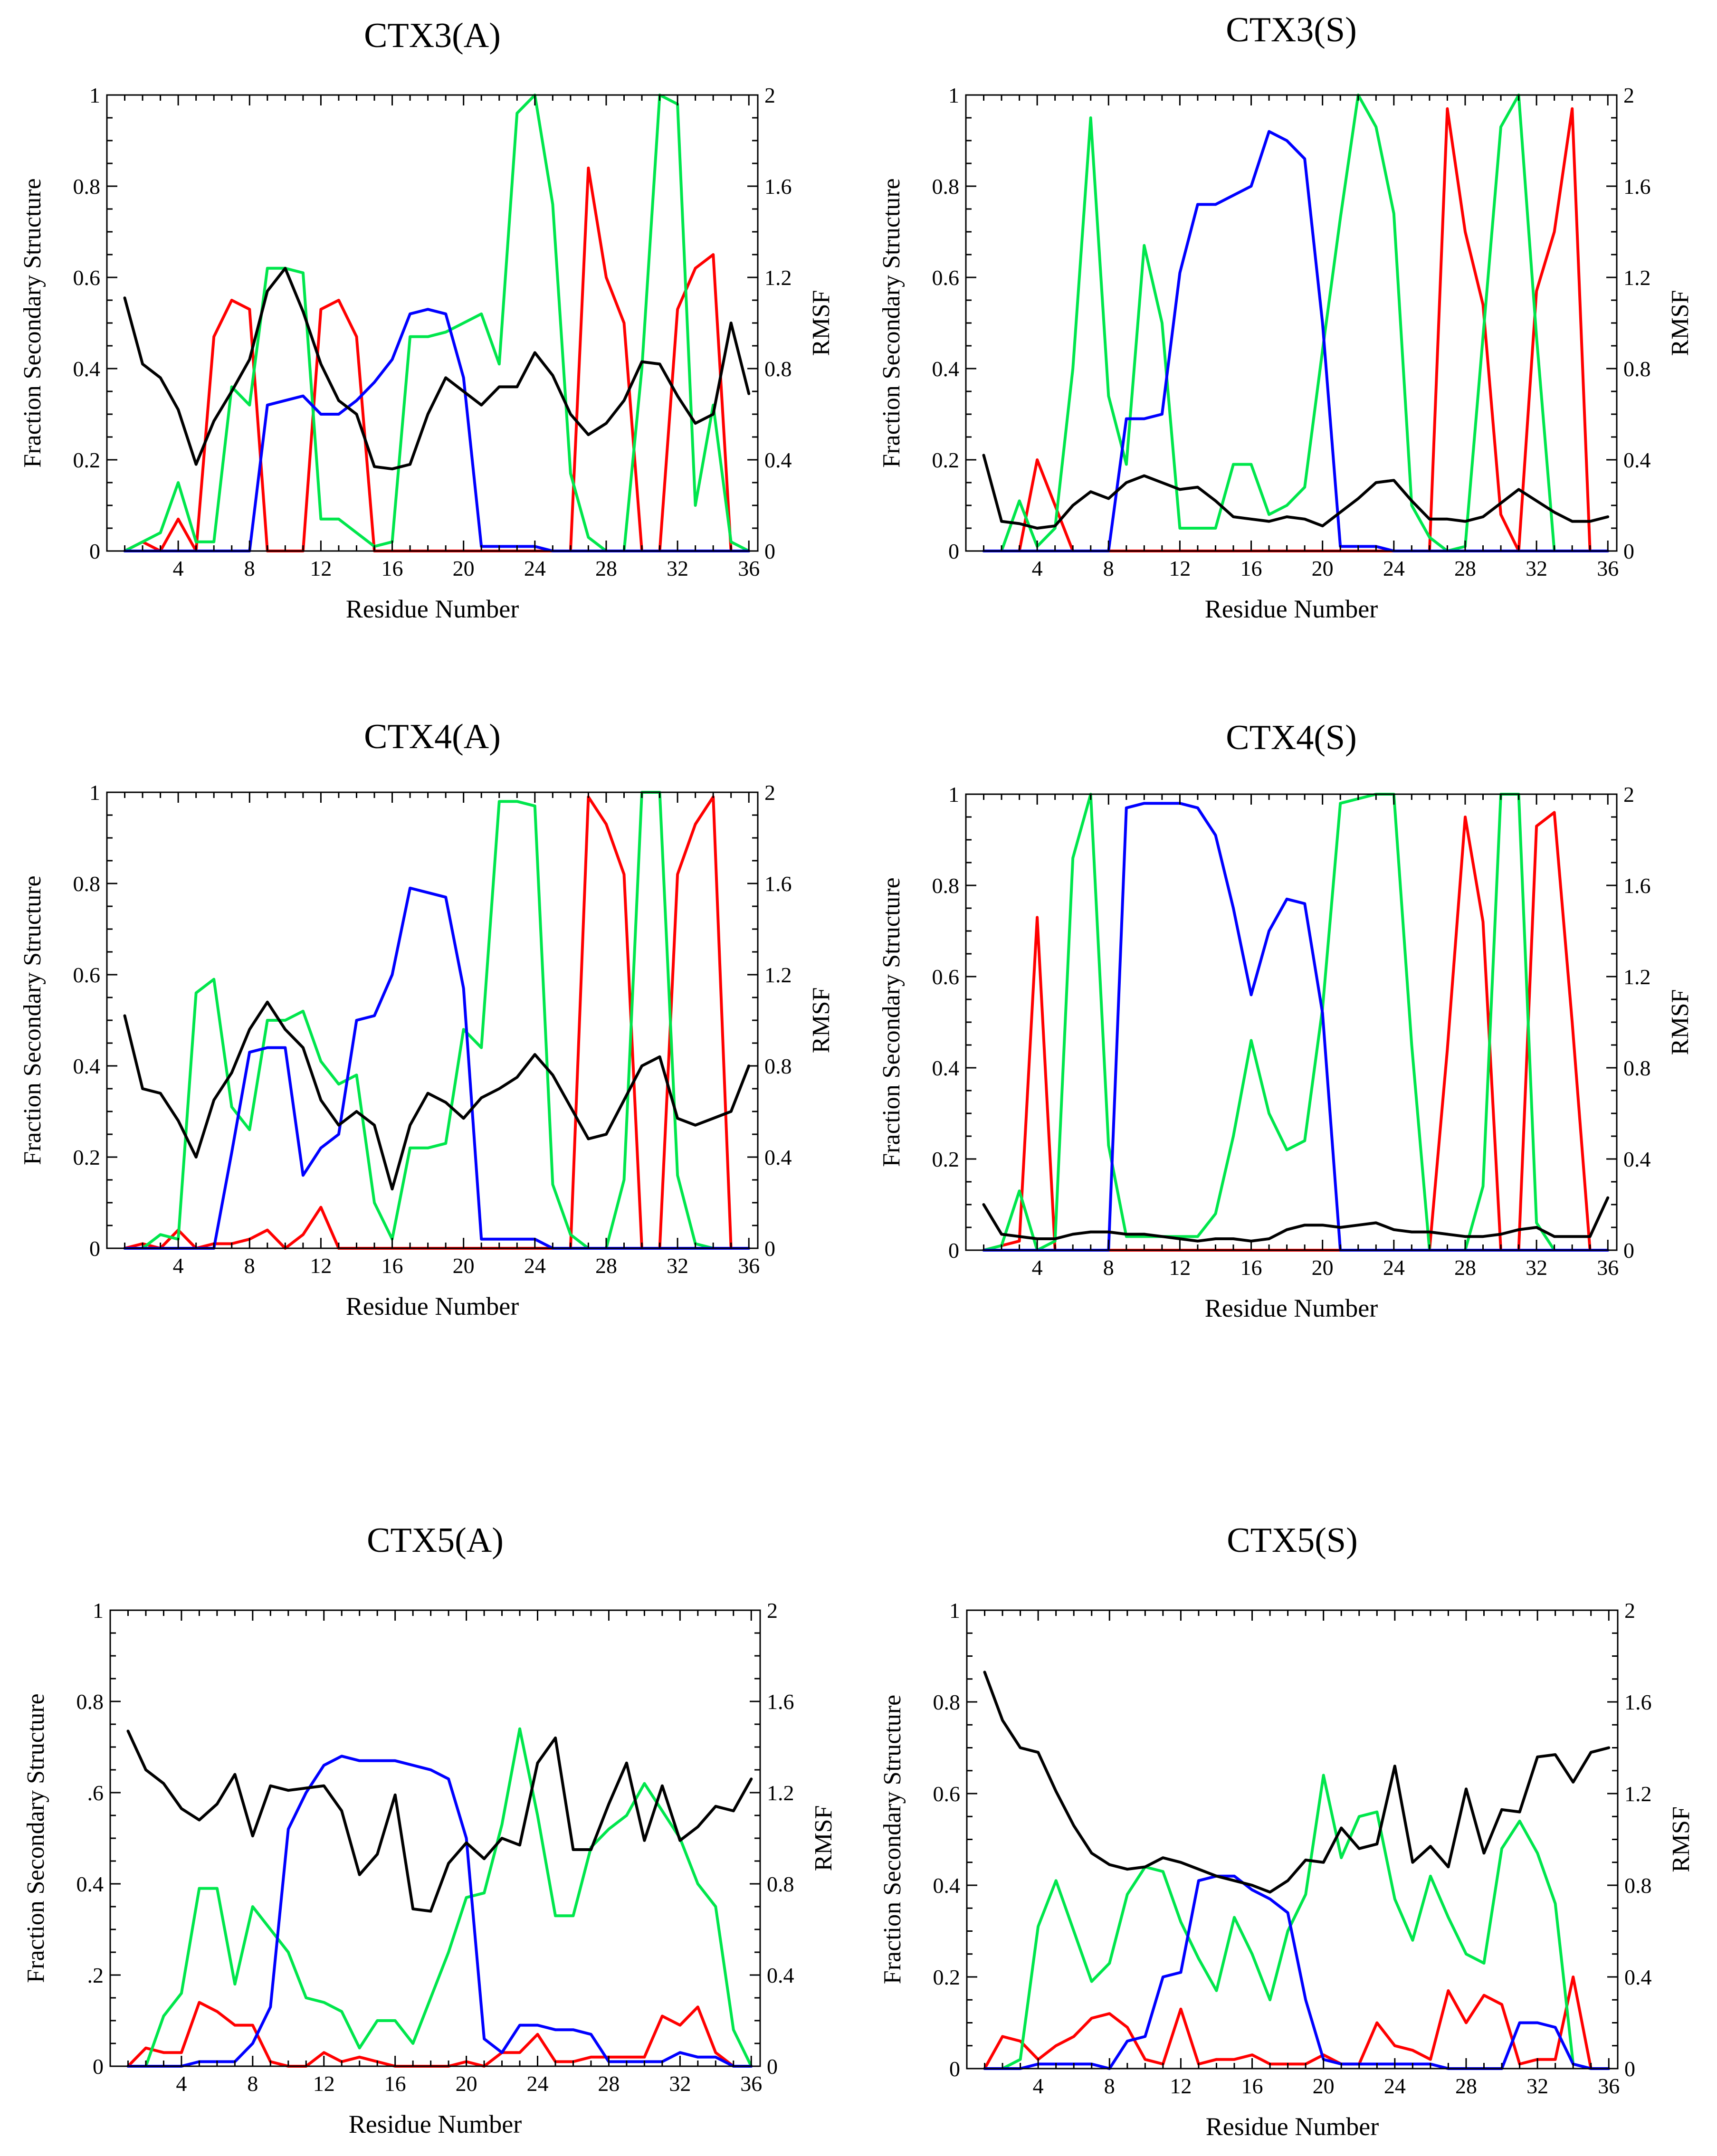 Image resolution: width=1717 pixels, height=2156 pixels. Describe the element at coordinates (435, 1540) in the screenshot. I see `chart-title: CTX5(A)` at that location.